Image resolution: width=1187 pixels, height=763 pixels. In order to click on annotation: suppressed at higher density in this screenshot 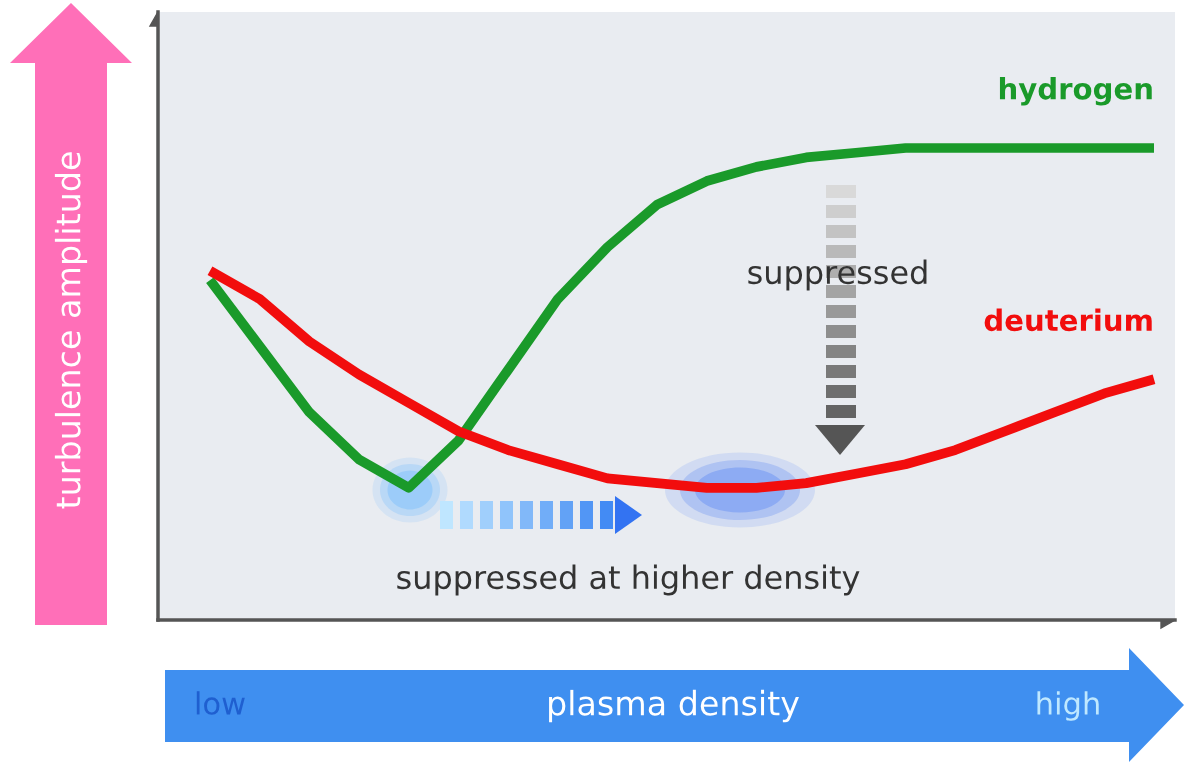, I will do `click(628, 580)`.